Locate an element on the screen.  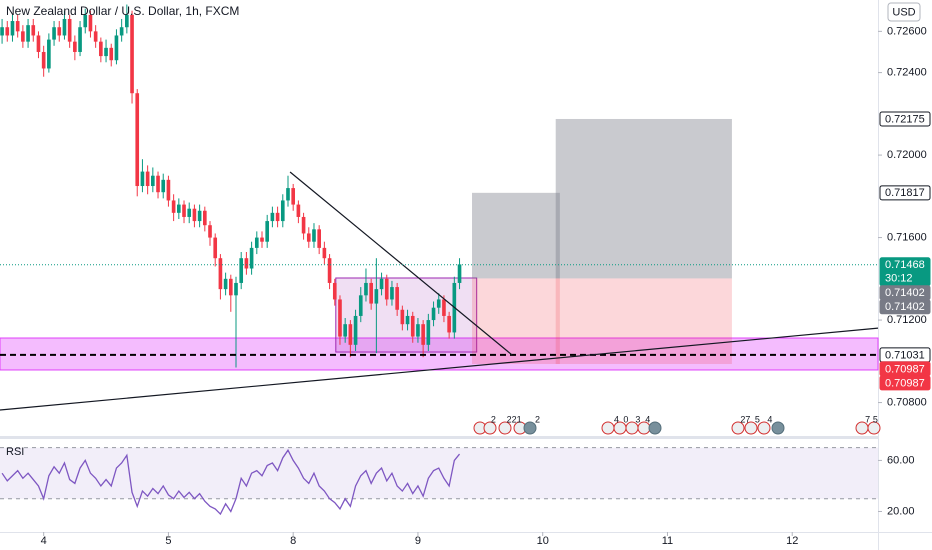
price-label: 0.70987 is located at coordinates (905, 369).